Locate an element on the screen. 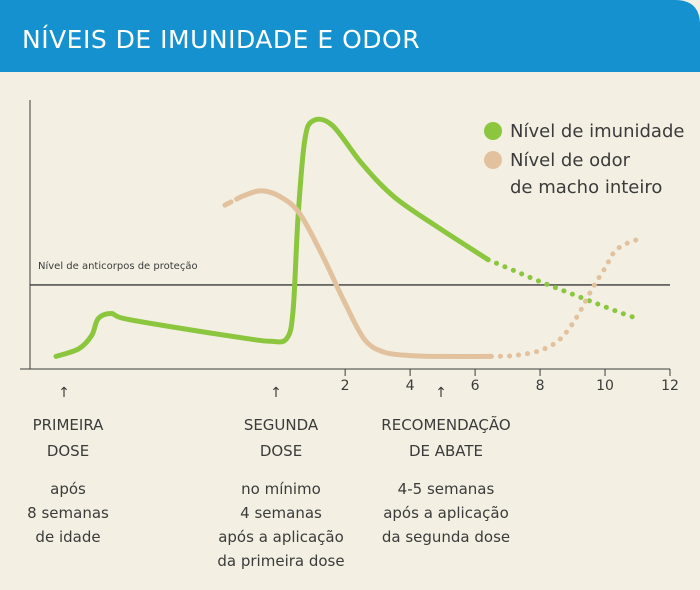 The image size is (700, 590). legend-label: Nível de imunidade is located at coordinates (597, 131).